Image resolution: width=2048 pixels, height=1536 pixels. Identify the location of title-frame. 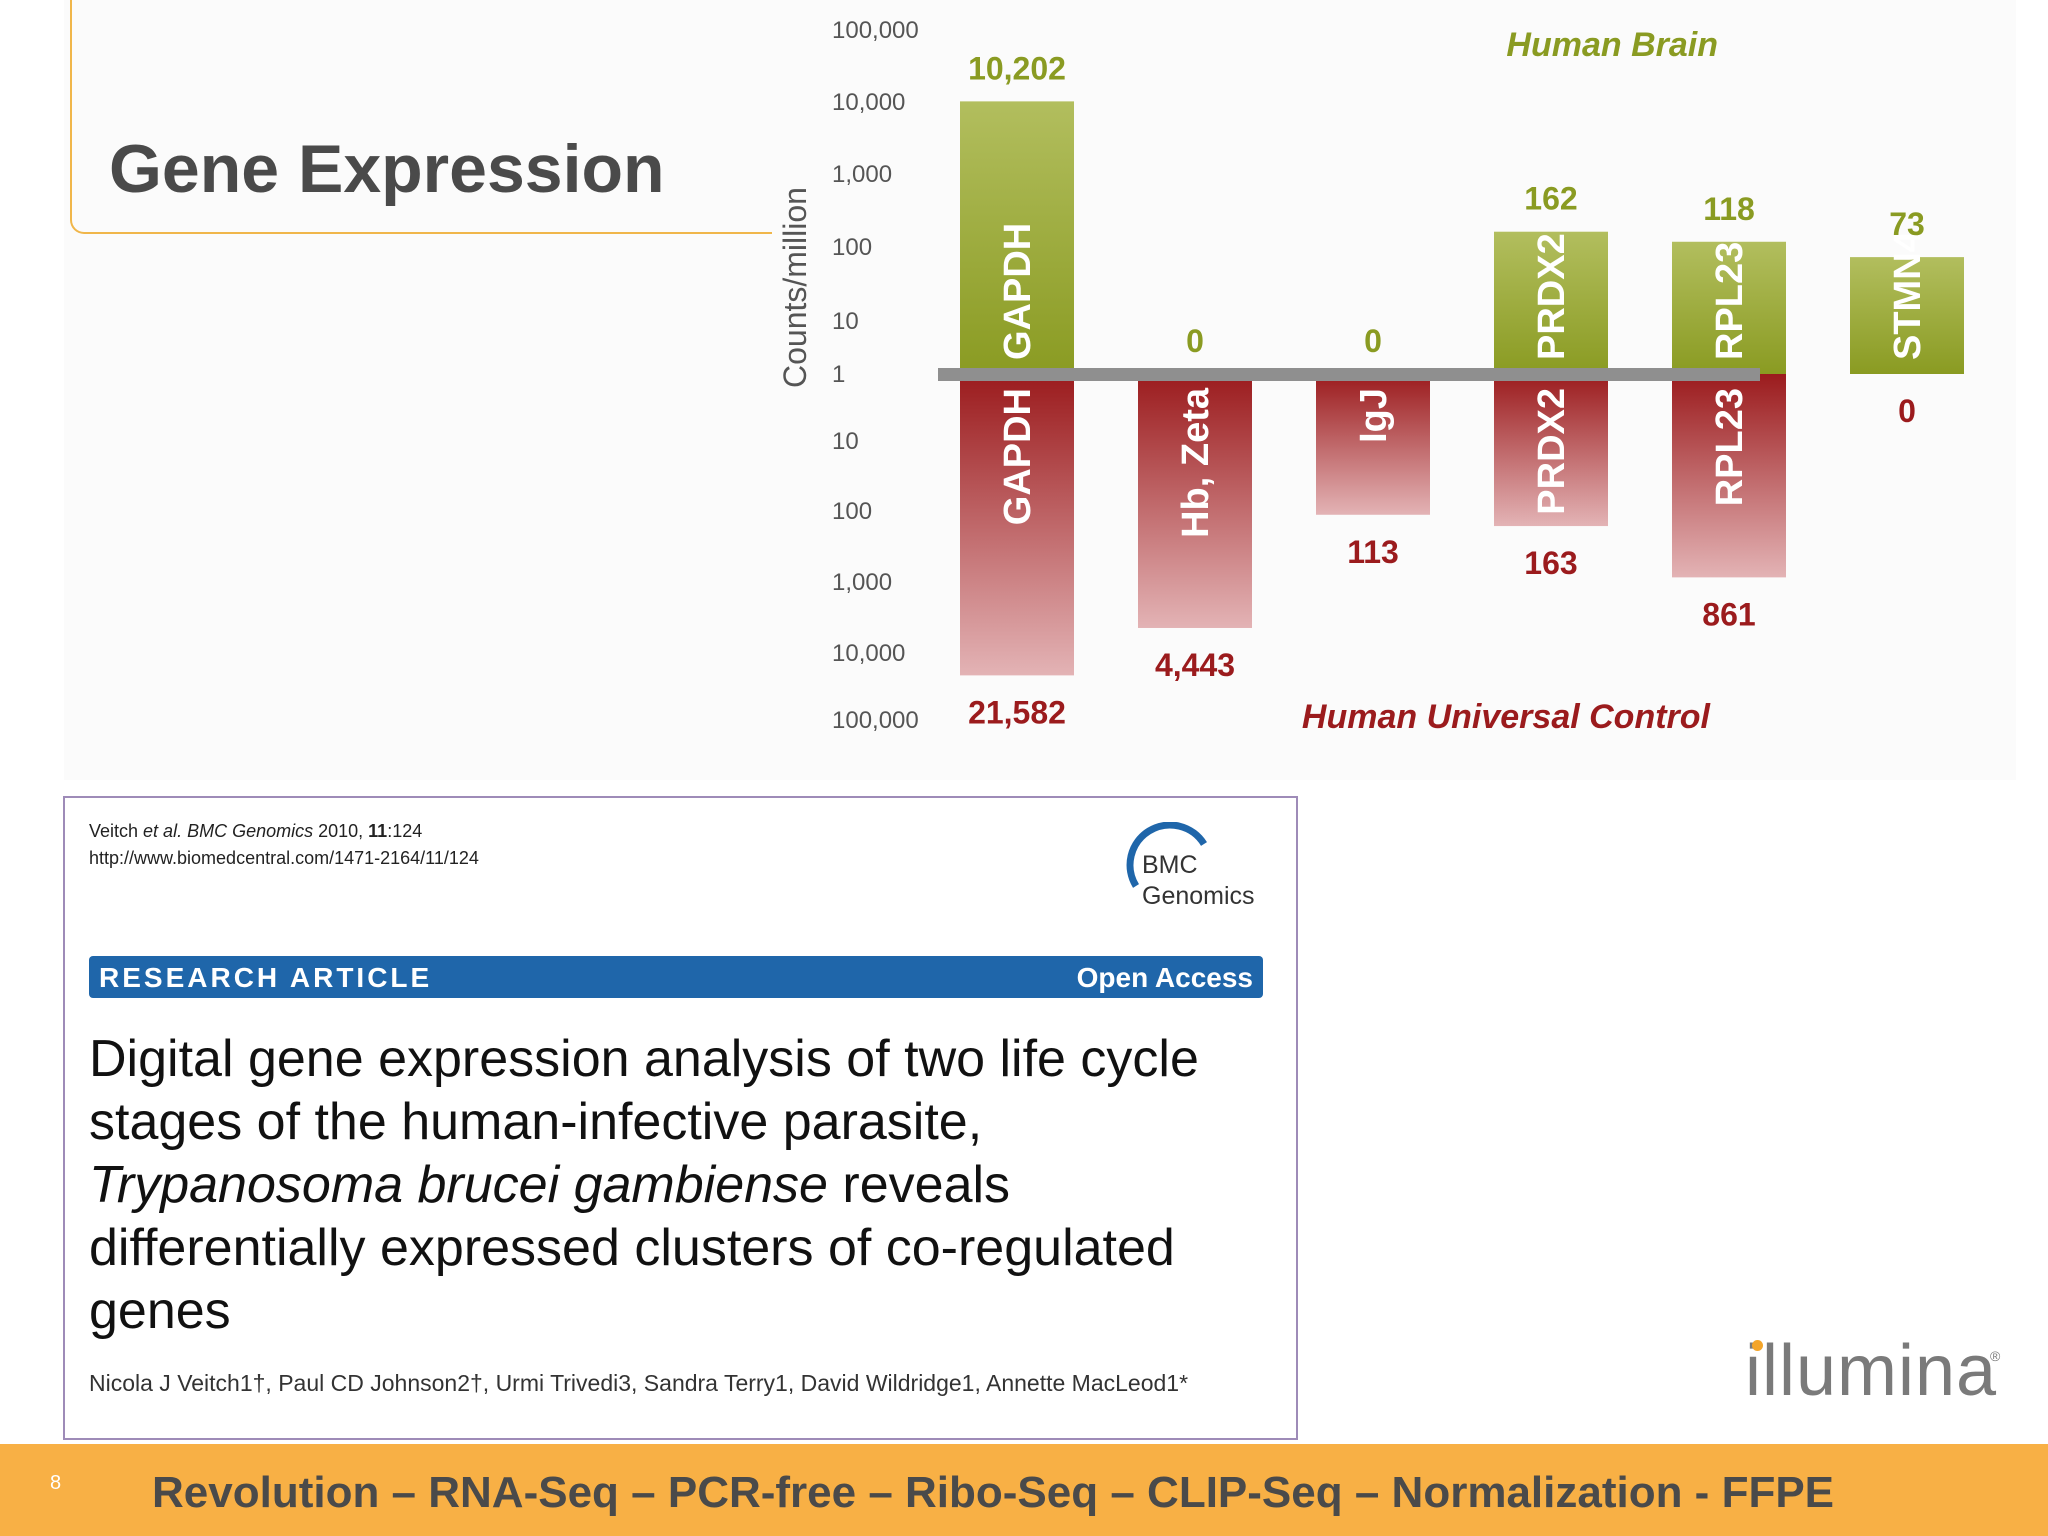
(421, 117).